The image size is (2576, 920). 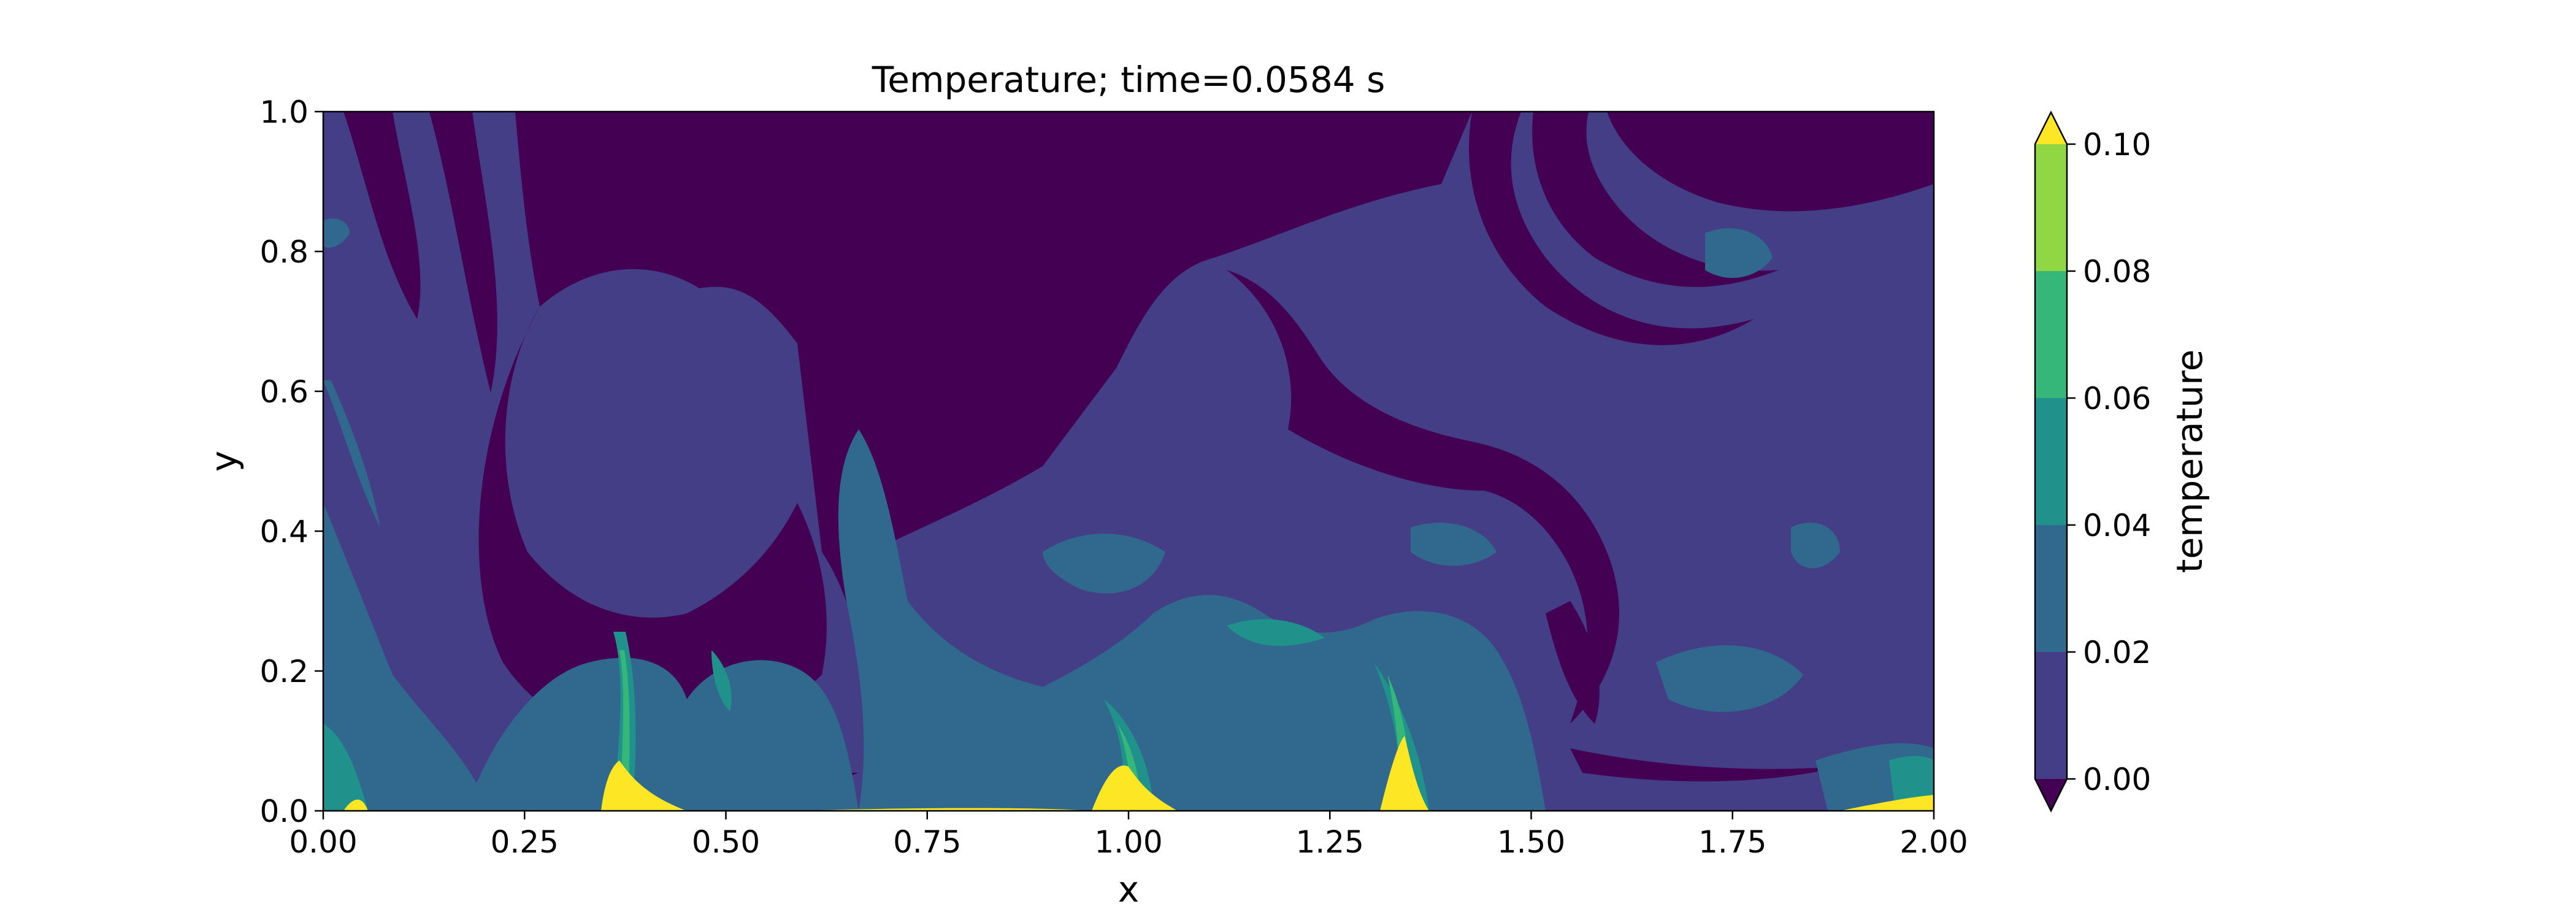 What do you see at coordinates (284, 392) in the screenshot?
I see `y-tick-label: 0.6` at bounding box center [284, 392].